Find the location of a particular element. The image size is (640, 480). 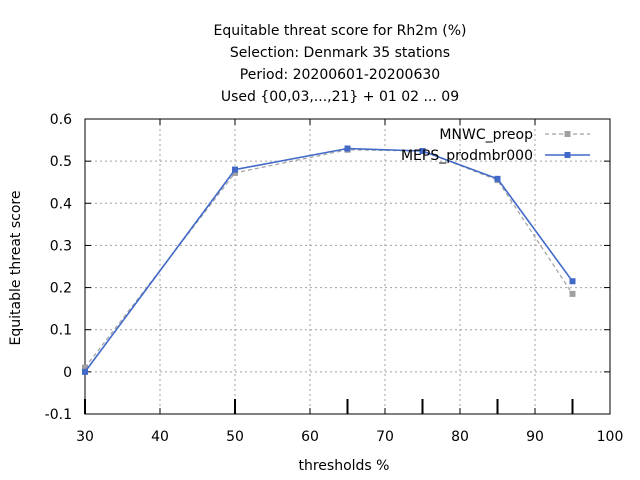

title-line: Selection: Denmark 35 stations is located at coordinates (340, 53).